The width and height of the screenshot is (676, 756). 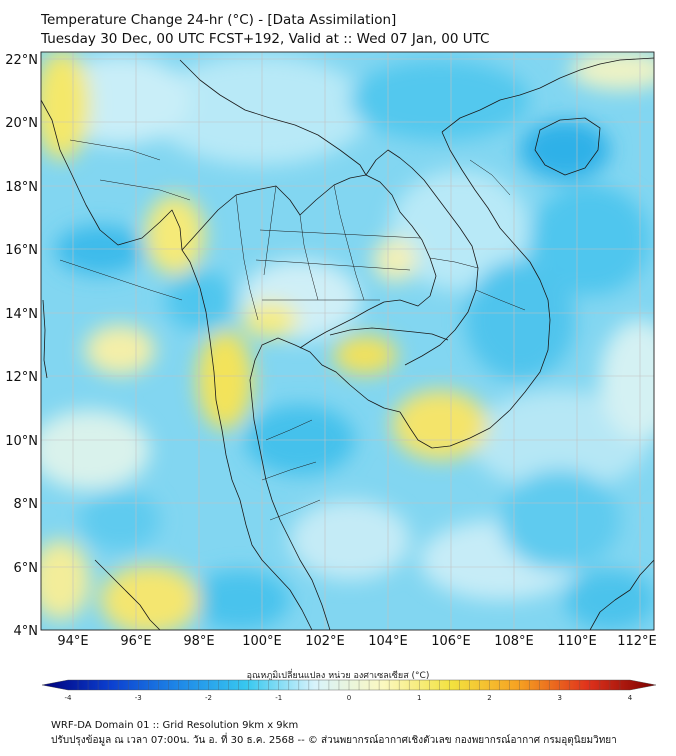 What do you see at coordinates (208, 698) in the screenshot?
I see `colorbar-tick-label: -2` at bounding box center [208, 698].